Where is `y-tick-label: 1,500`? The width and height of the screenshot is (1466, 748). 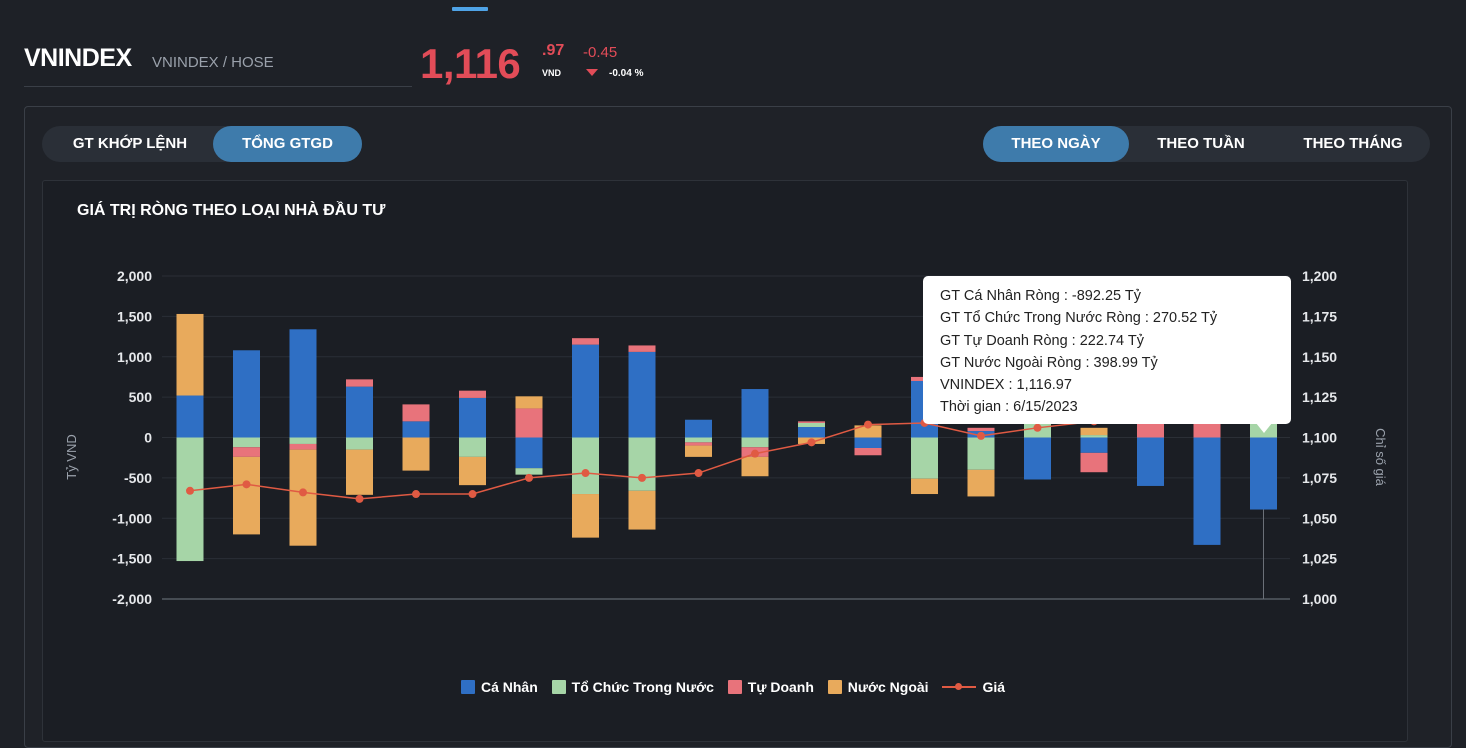
y-tick-label: 1,500 is located at coordinates (134, 316).